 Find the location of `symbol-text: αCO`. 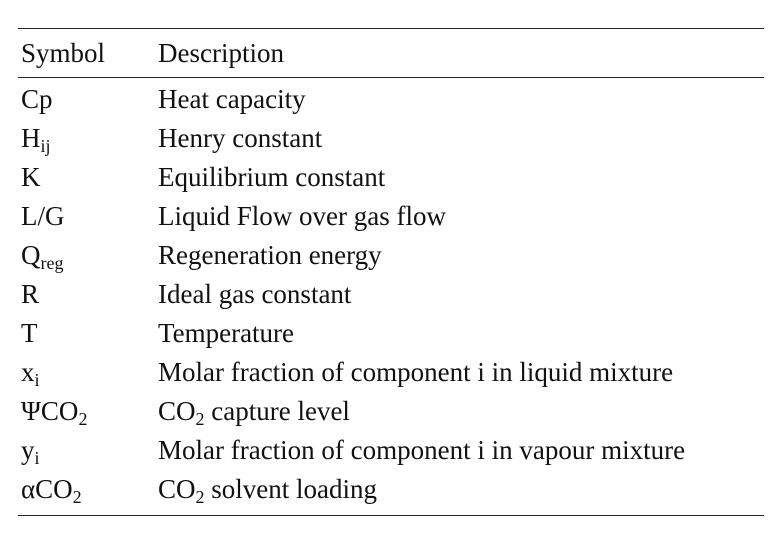

symbol-text: αCO is located at coordinates (47, 489).